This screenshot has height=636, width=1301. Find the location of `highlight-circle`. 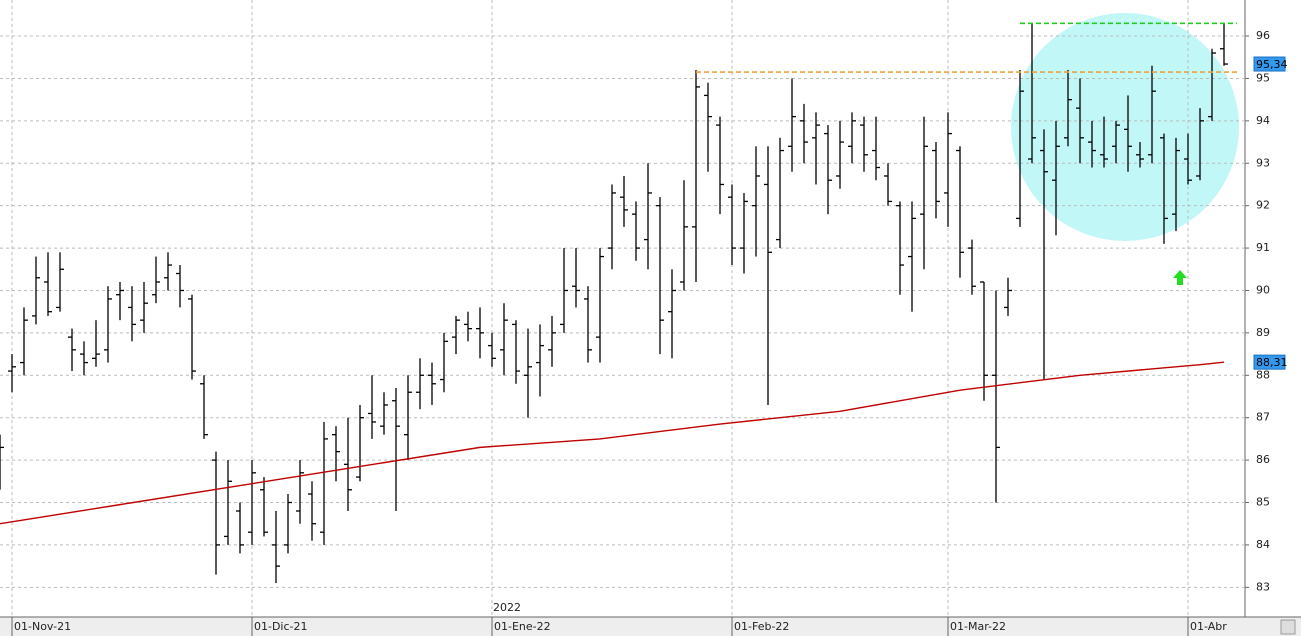

highlight-circle is located at coordinates (1125, 127).